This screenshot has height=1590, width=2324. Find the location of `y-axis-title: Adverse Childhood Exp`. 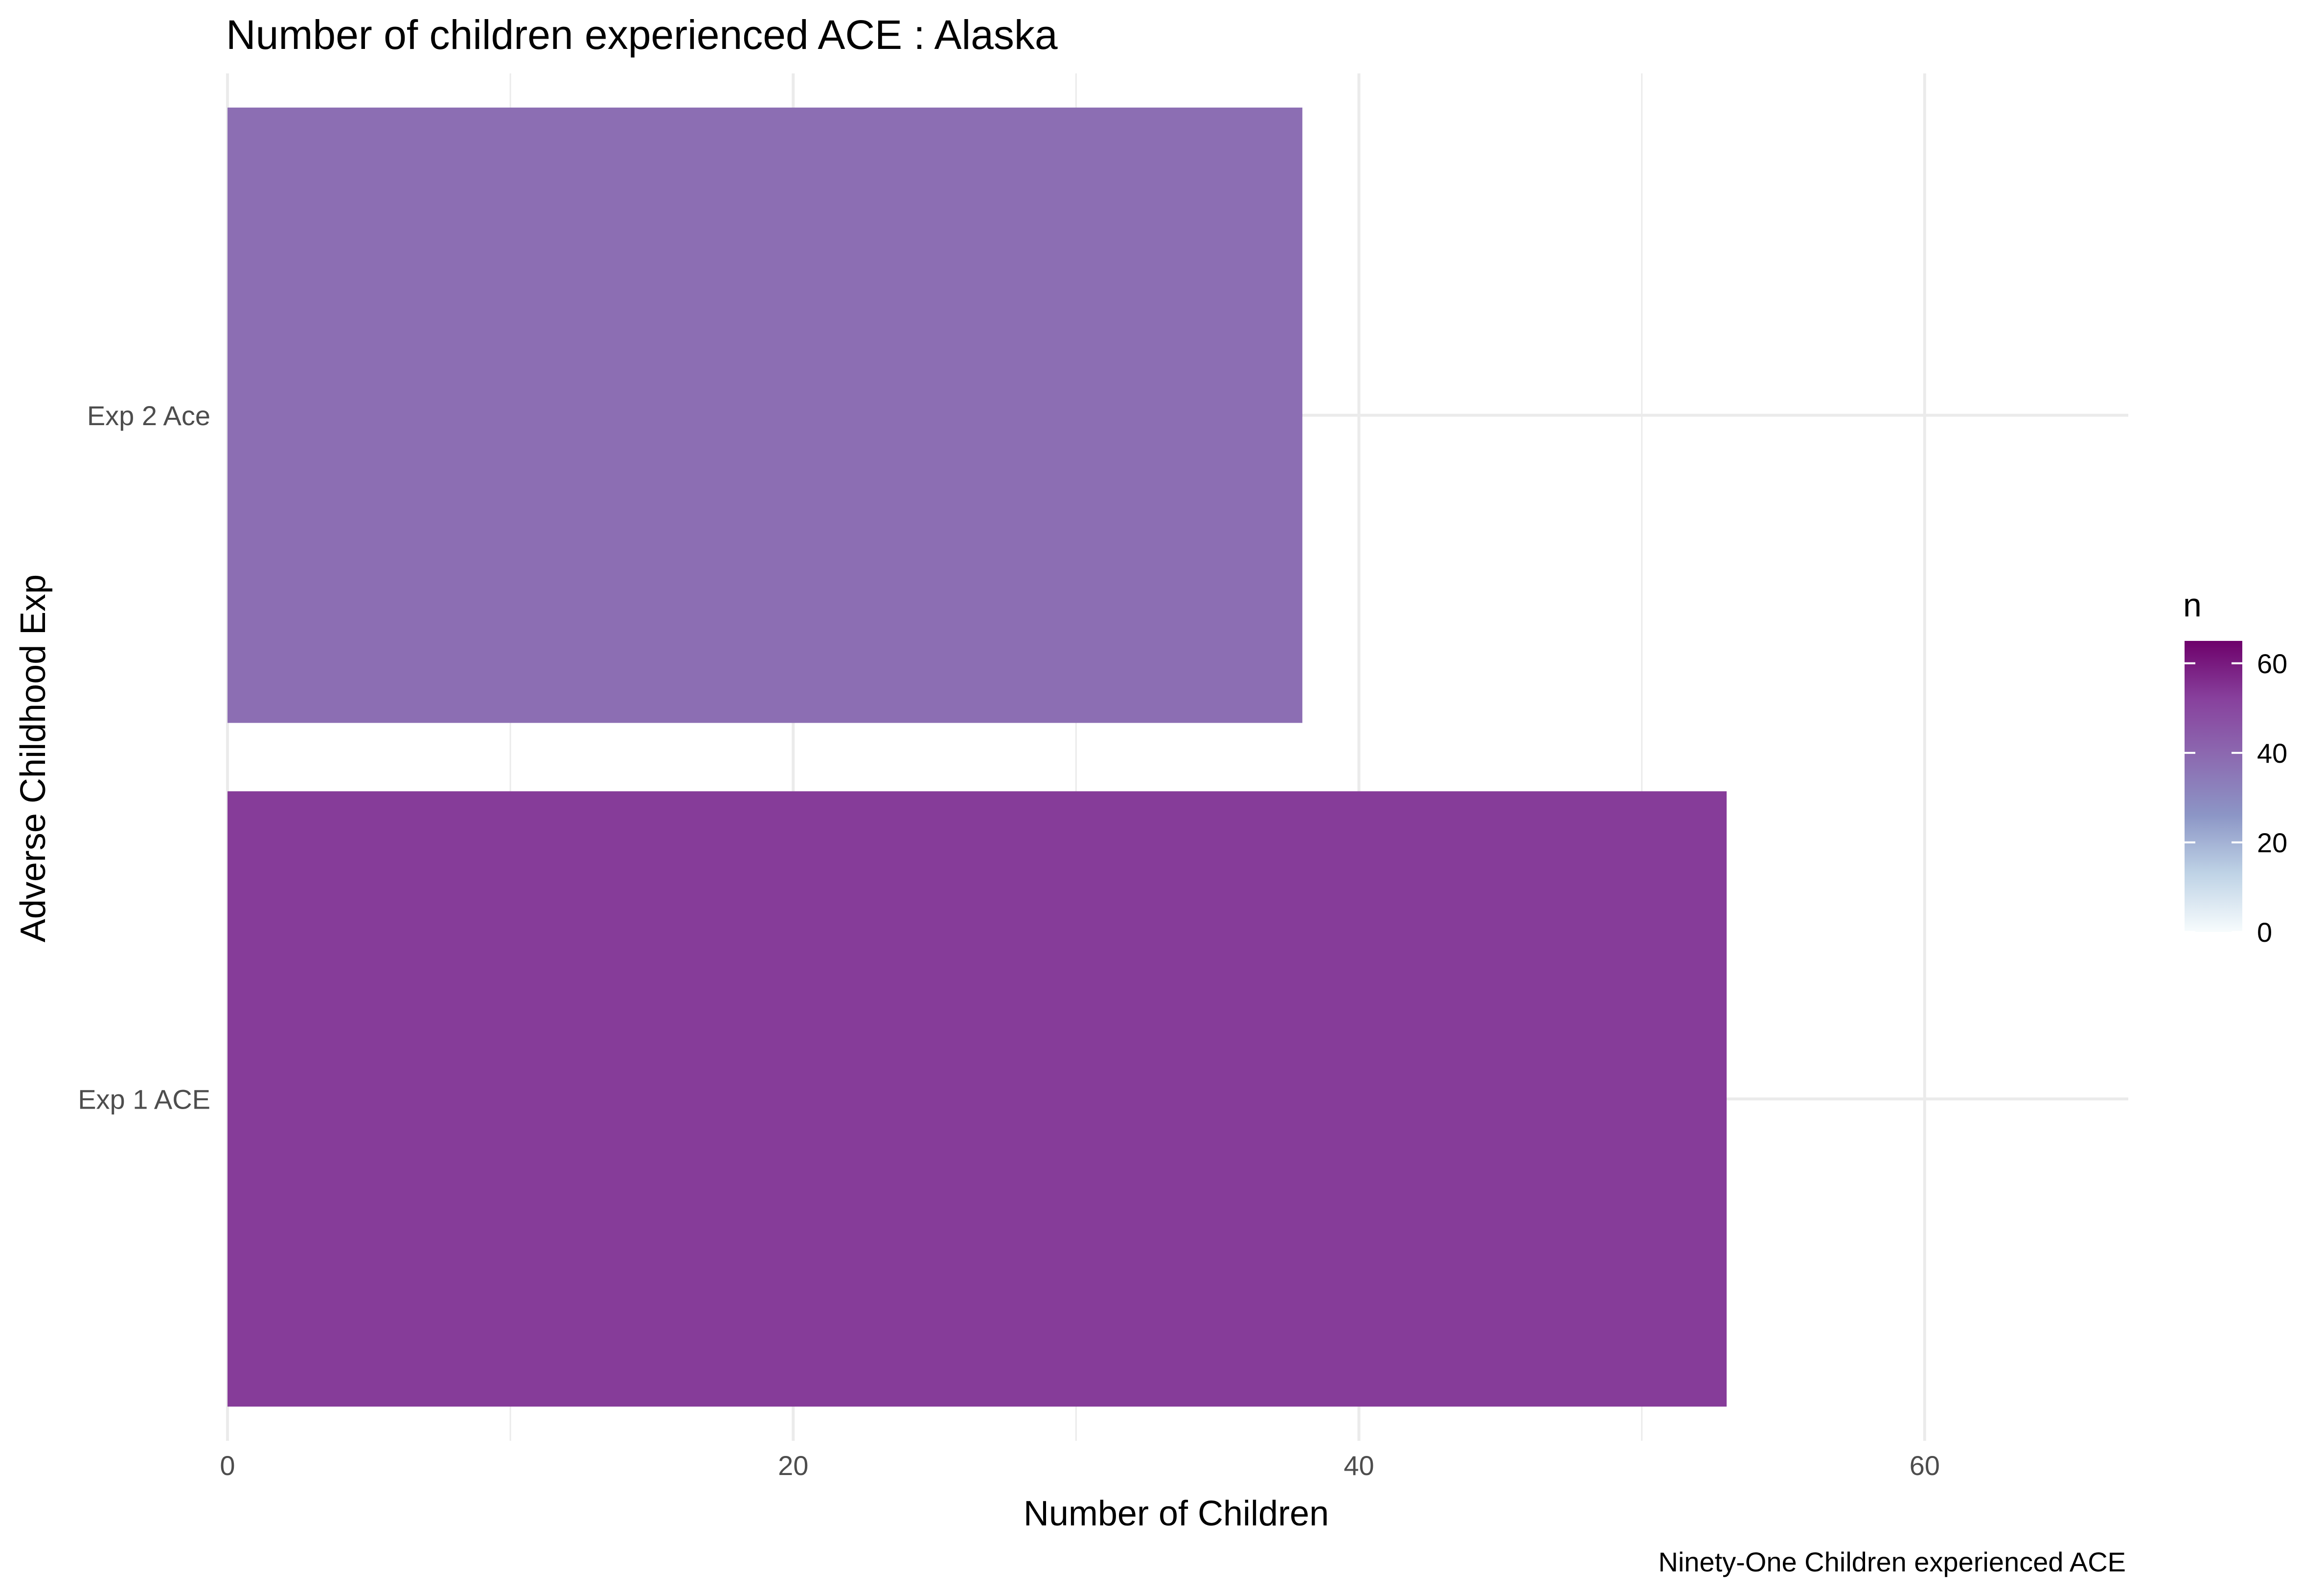

y-axis-title: Adverse Childhood Exp is located at coordinates (34, 758).